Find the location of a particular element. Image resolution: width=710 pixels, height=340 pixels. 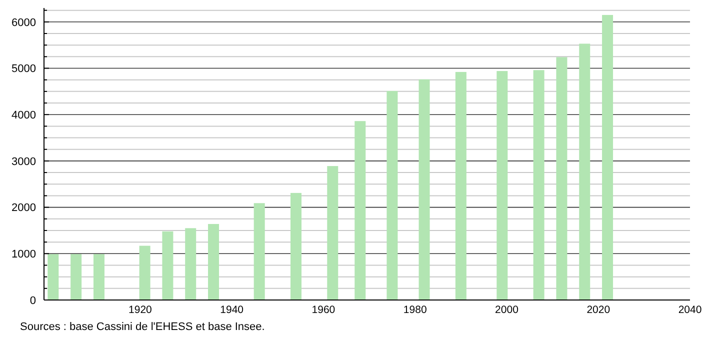

x-tick-label: 1980 is located at coordinates (415, 310).